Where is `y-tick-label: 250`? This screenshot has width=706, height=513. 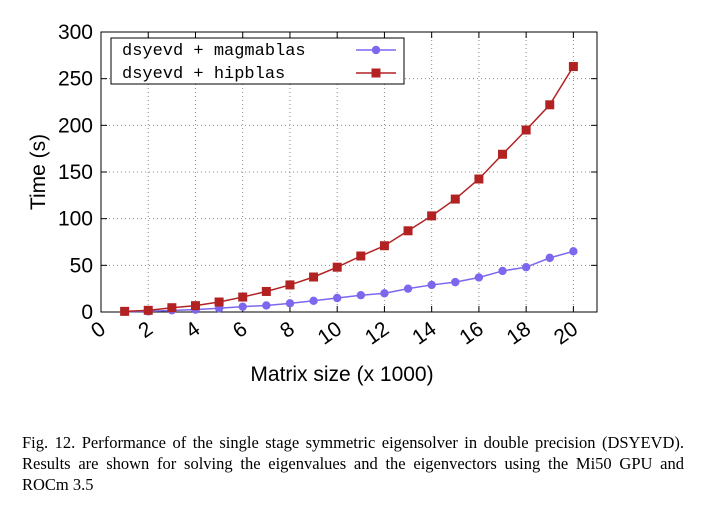 y-tick-label: 250 is located at coordinates (75, 79).